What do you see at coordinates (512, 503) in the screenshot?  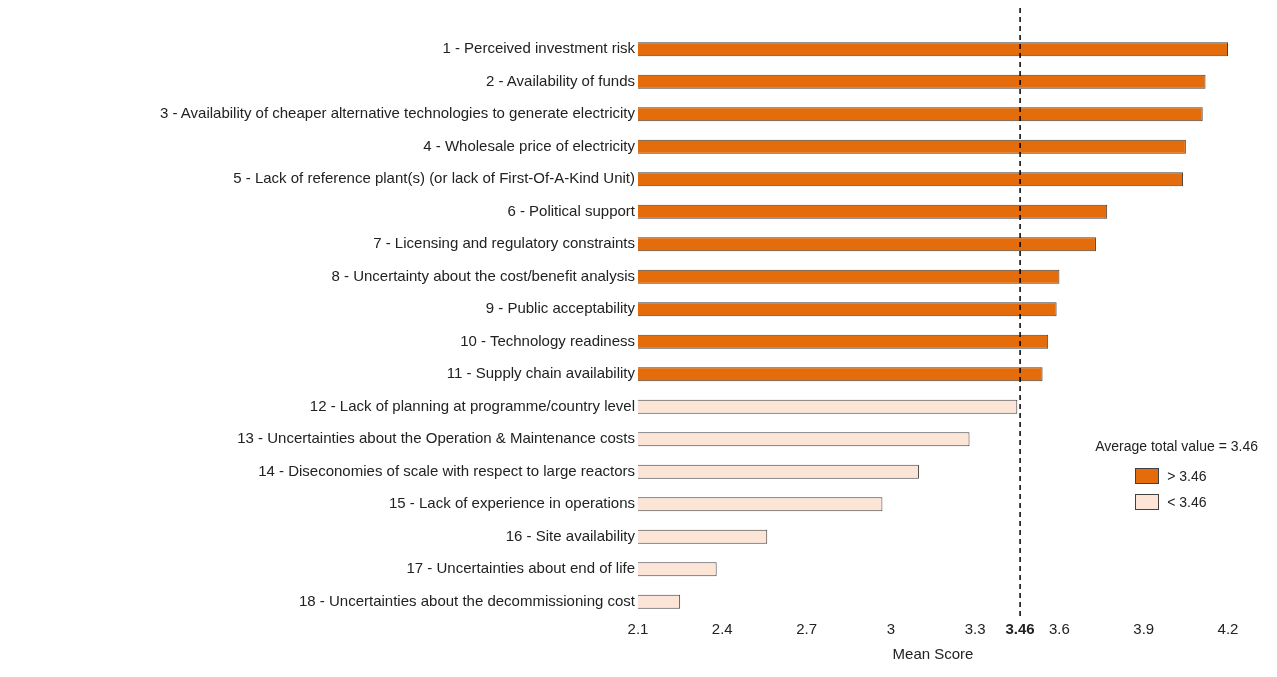 I see `y-tick-label: 15 - Lack of experience in operations` at bounding box center [512, 503].